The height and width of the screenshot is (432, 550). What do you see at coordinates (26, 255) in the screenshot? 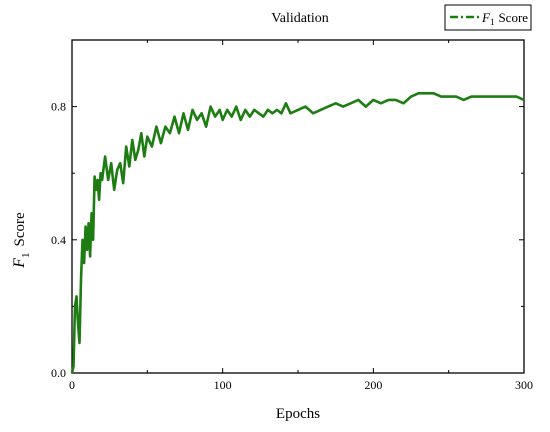
I see `y-axis-label-sub: 1` at bounding box center [26, 255].